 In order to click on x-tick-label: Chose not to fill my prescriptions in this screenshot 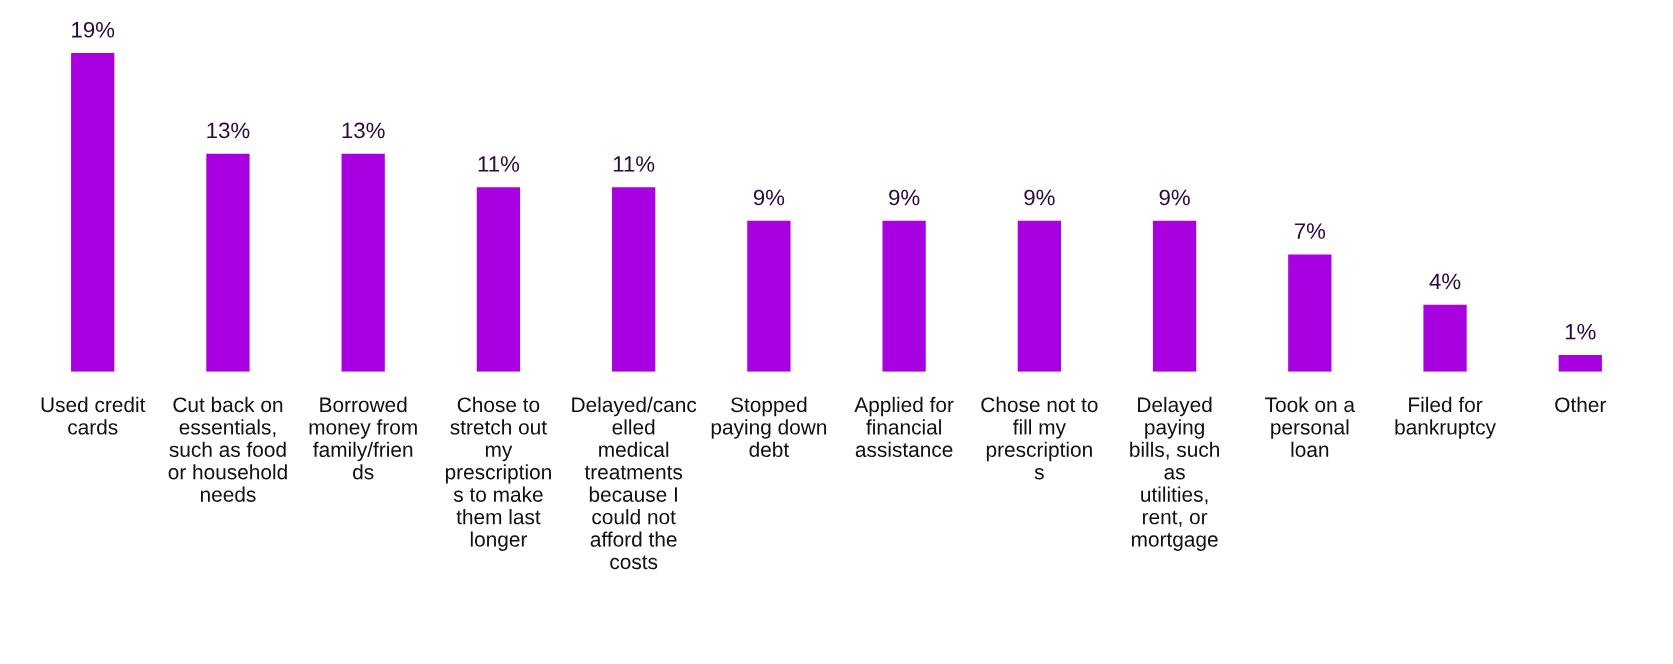, I will do `click(1039, 438)`.